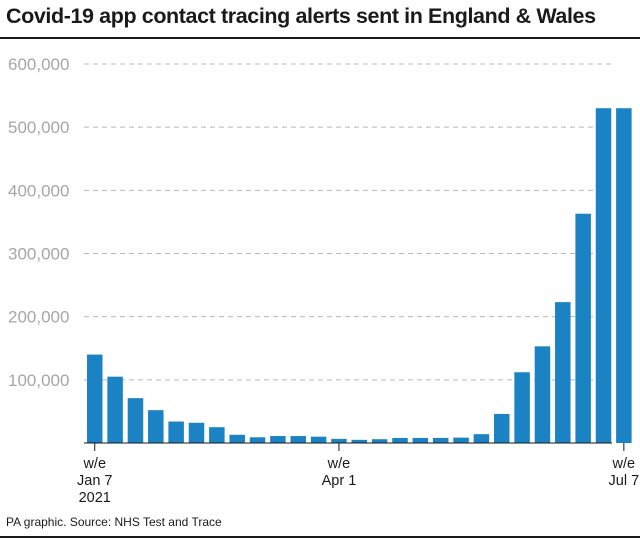  What do you see at coordinates (320, 537) in the screenshot?
I see `footer-rule` at bounding box center [320, 537].